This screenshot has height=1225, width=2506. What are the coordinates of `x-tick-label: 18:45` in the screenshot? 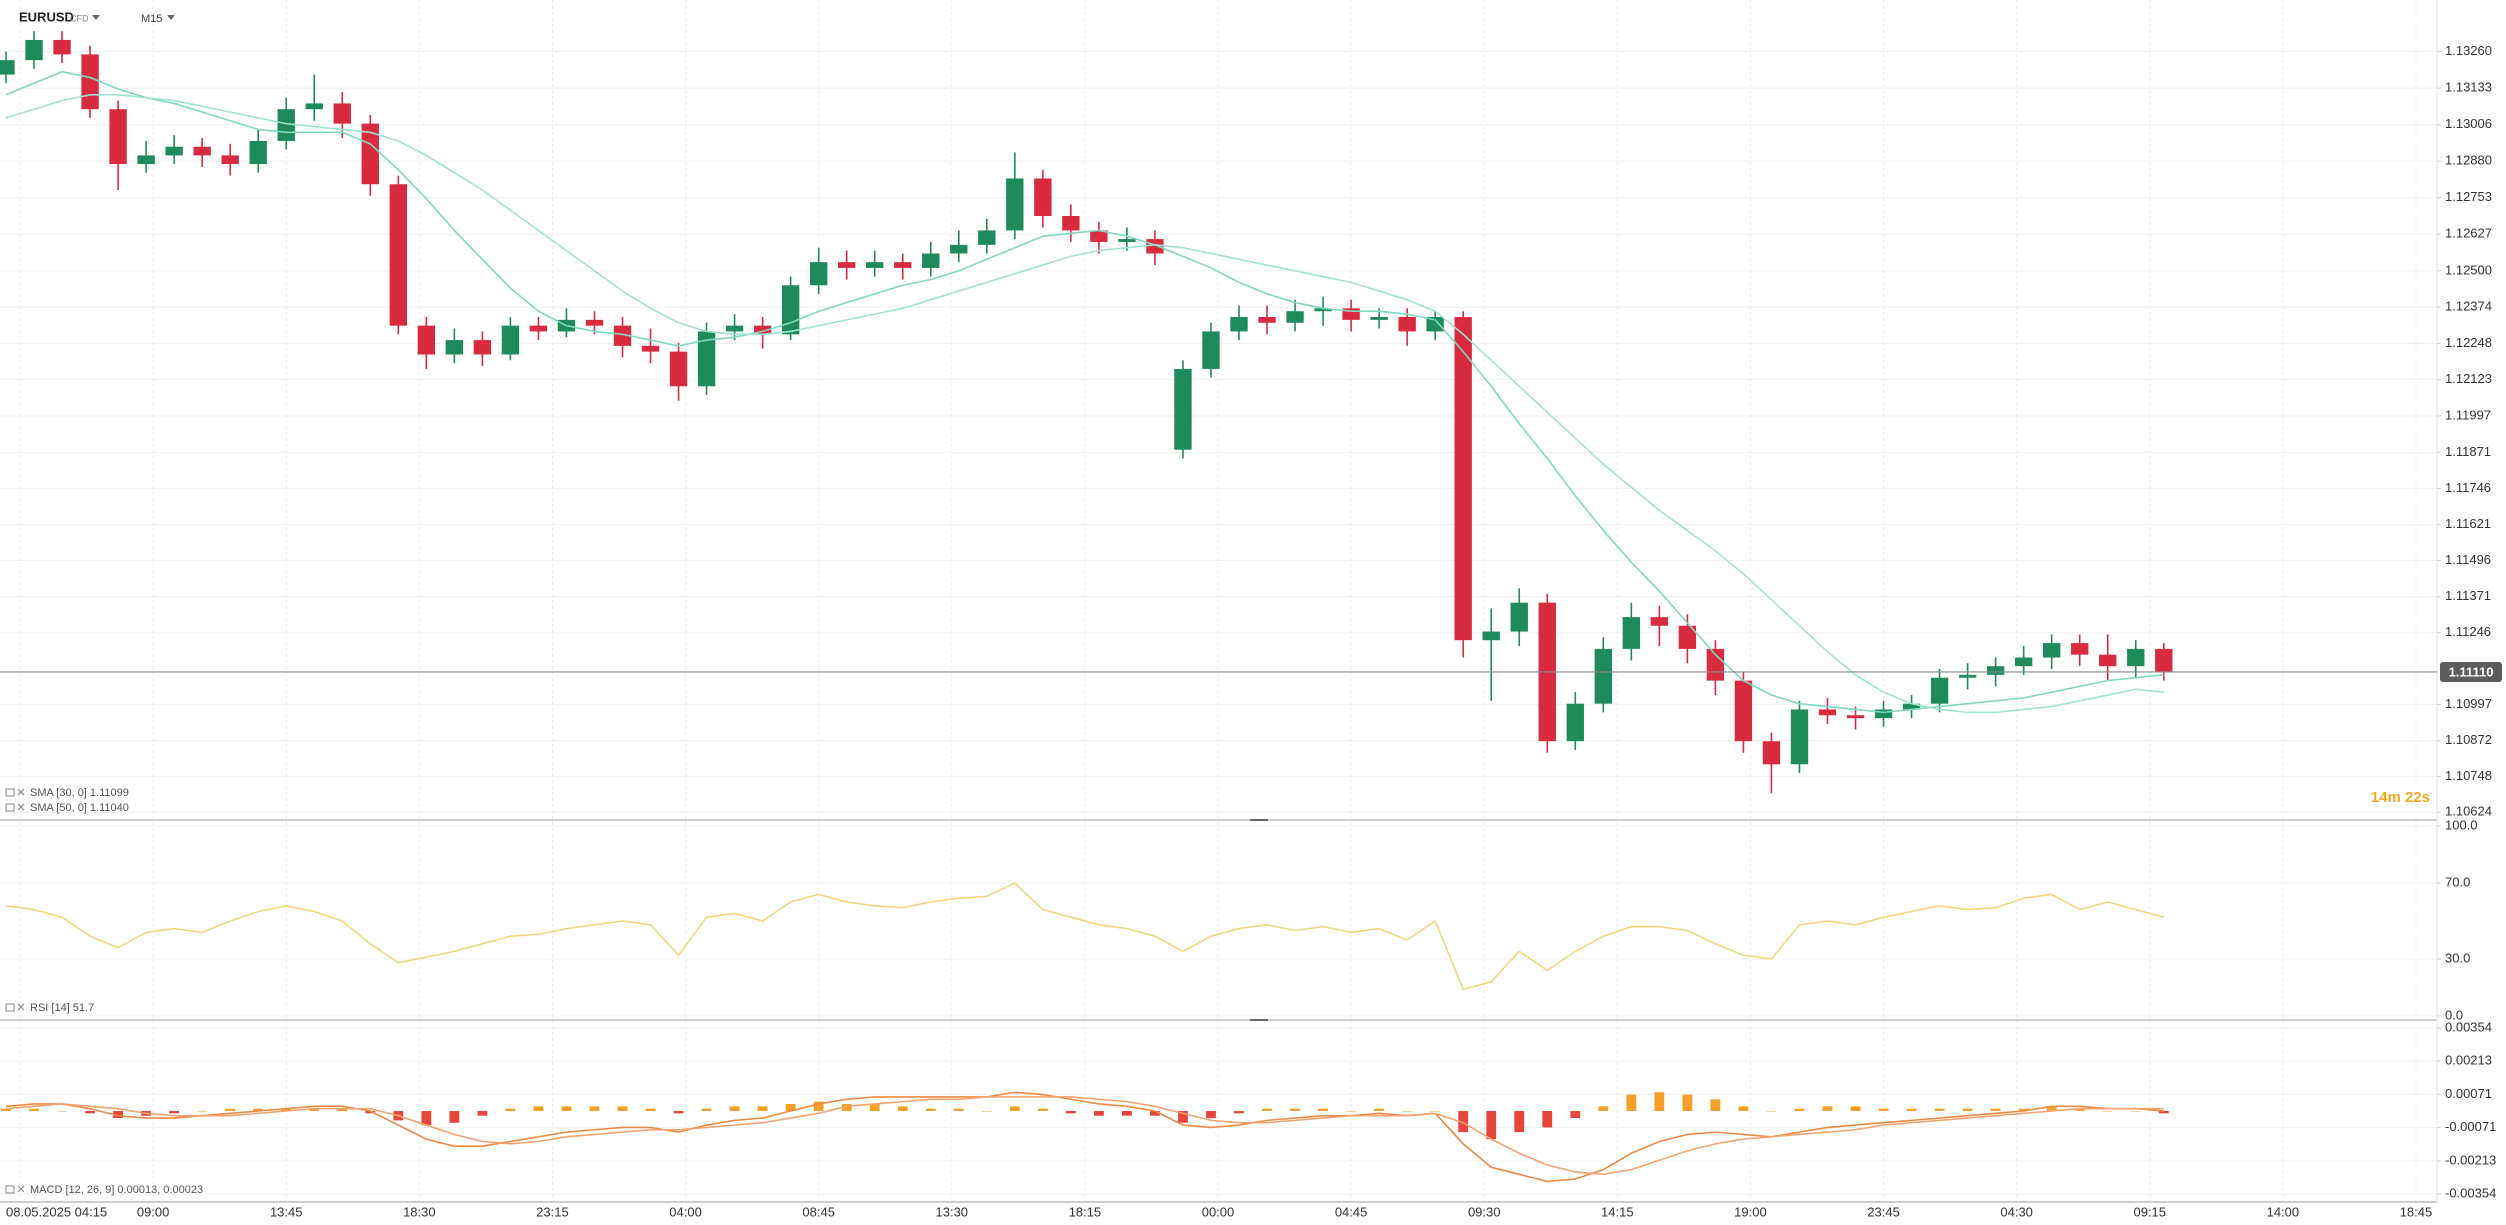 It's located at (2416, 1211).